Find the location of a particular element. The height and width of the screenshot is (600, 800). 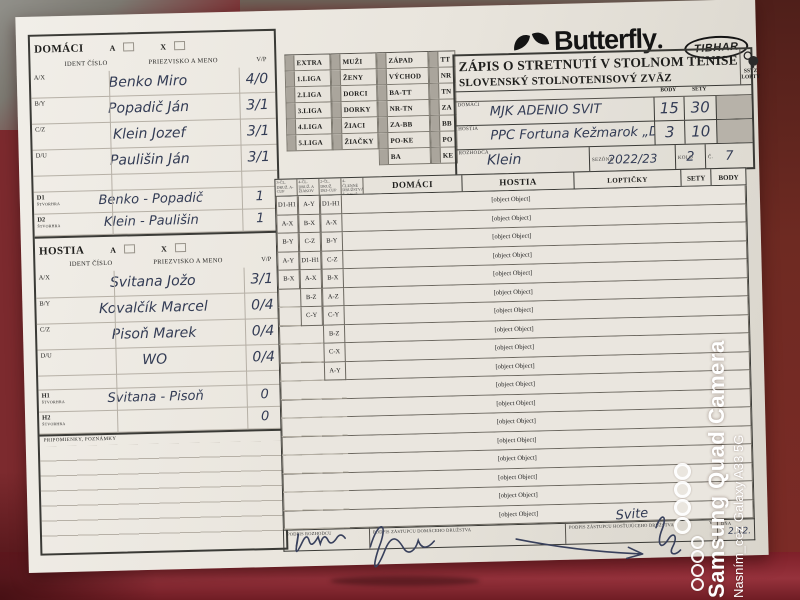

hostia-checkbox-x is located at coordinates (180, 247).